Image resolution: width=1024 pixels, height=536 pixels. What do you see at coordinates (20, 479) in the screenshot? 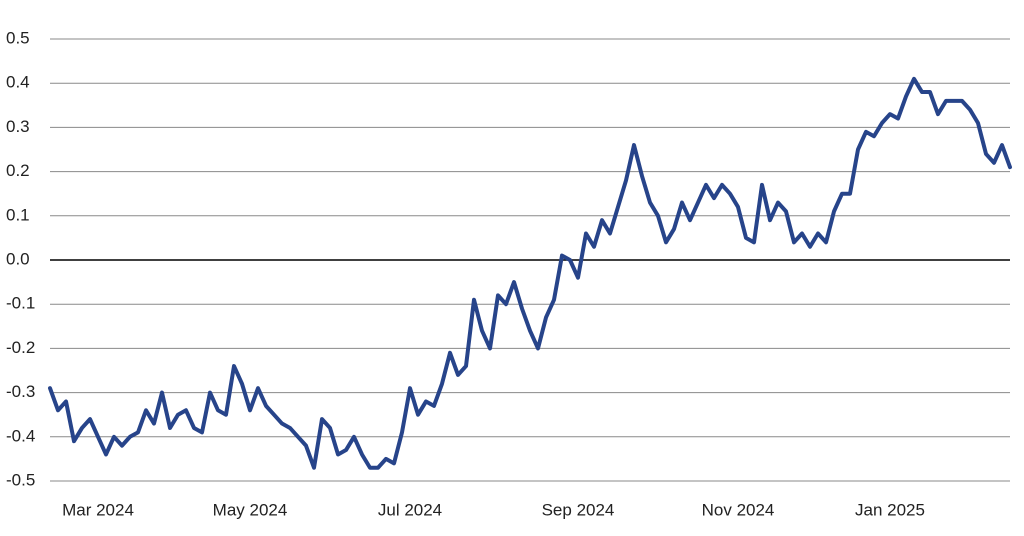
I see `y-tick-label: -0.5` at bounding box center [20, 479].